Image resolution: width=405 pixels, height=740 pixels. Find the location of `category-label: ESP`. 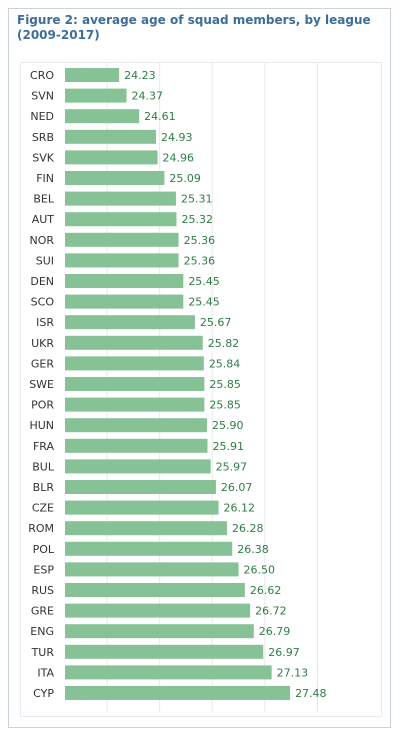

category-label: ESP is located at coordinates (43, 569).